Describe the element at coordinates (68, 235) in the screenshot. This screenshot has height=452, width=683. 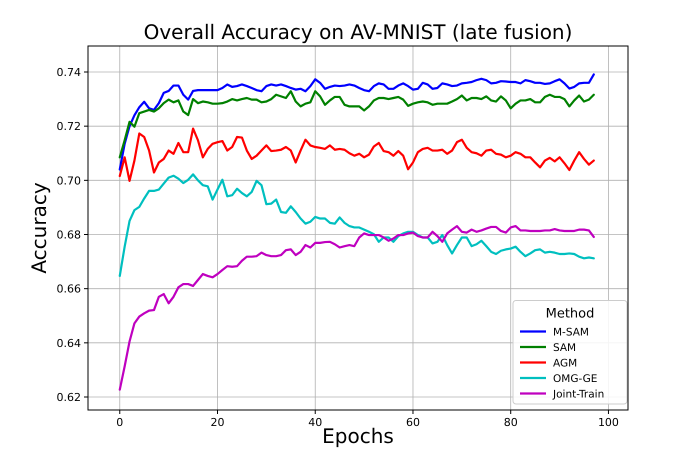
I see `y-tick-label: 0.68` at that location.